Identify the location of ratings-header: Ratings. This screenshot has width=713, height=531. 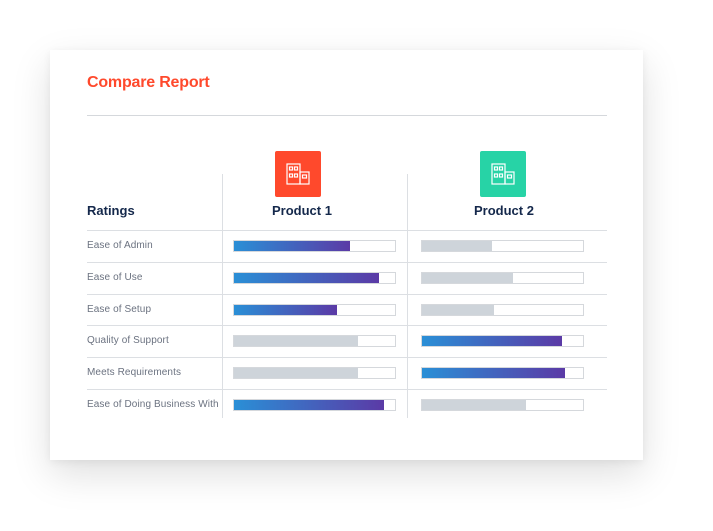
(111, 210).